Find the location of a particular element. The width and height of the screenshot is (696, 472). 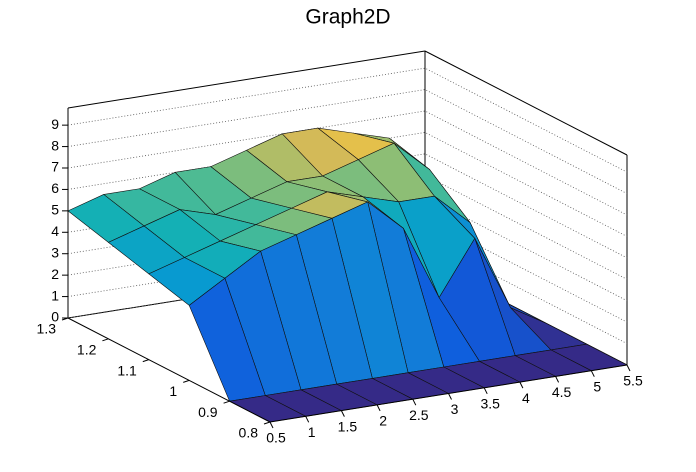

y-tick-label: 1.1 is located at coordinates (127, 370).